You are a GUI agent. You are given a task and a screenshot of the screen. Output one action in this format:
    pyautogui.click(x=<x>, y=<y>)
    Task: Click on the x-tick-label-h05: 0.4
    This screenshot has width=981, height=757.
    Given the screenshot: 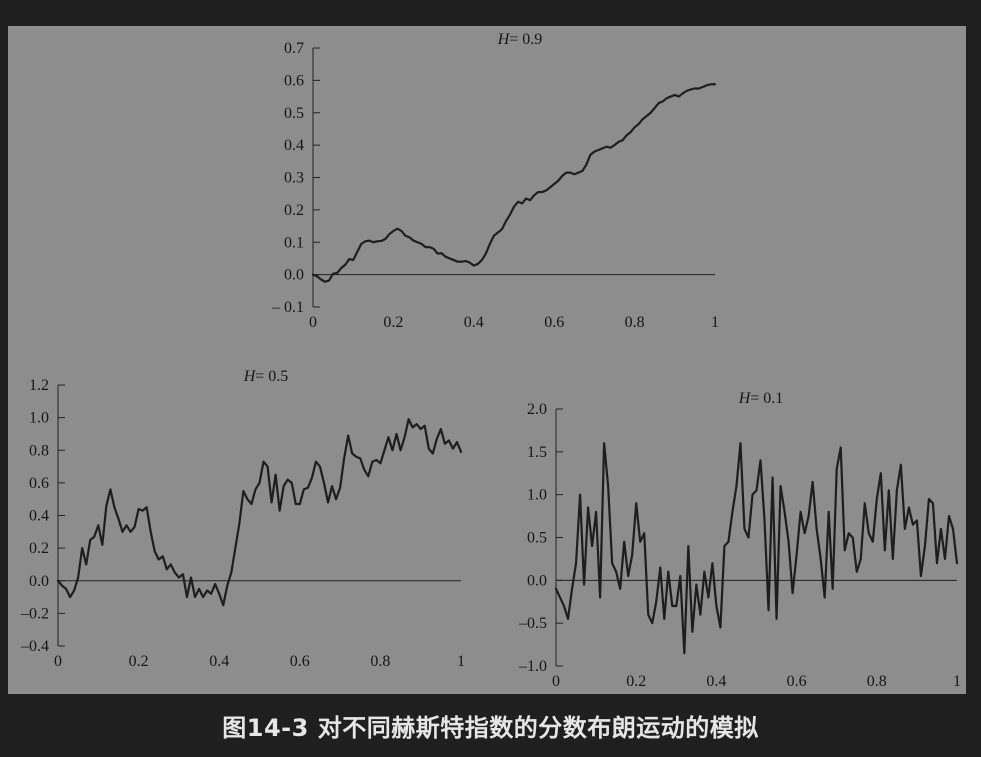 What is the action you would take?
    pyautogui.click(x=219, y=661)
    